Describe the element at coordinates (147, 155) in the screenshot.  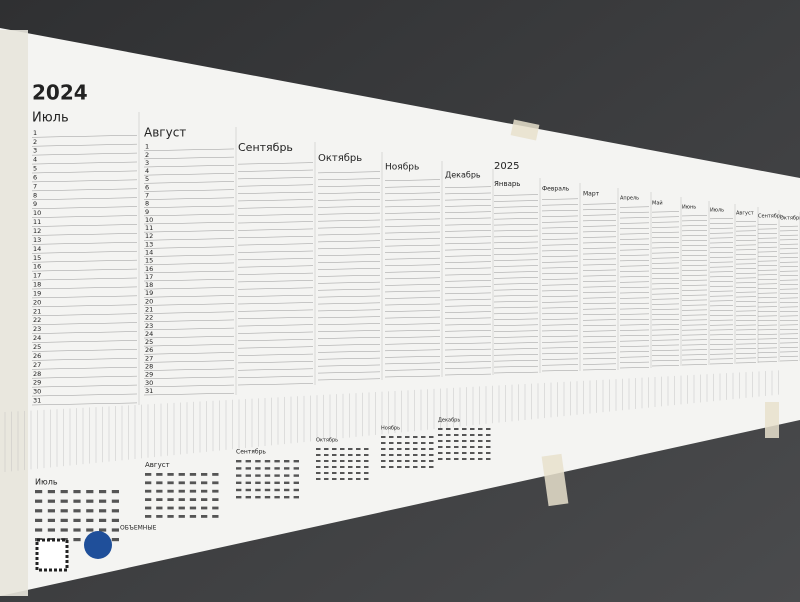
I see `day-number: 2` at that location.